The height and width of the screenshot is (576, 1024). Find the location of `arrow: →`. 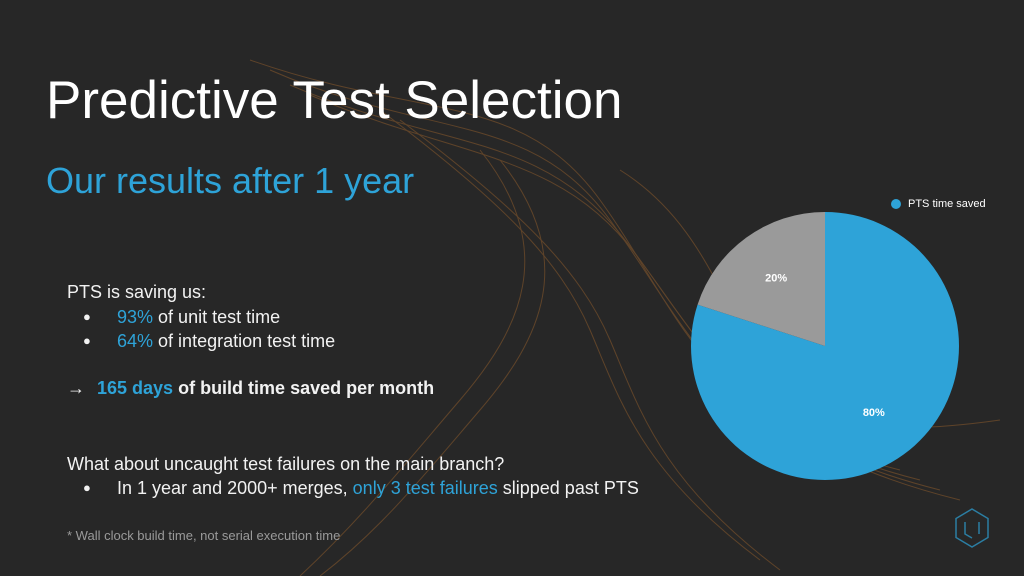

arrow: → is located at coordinates (76, 388).